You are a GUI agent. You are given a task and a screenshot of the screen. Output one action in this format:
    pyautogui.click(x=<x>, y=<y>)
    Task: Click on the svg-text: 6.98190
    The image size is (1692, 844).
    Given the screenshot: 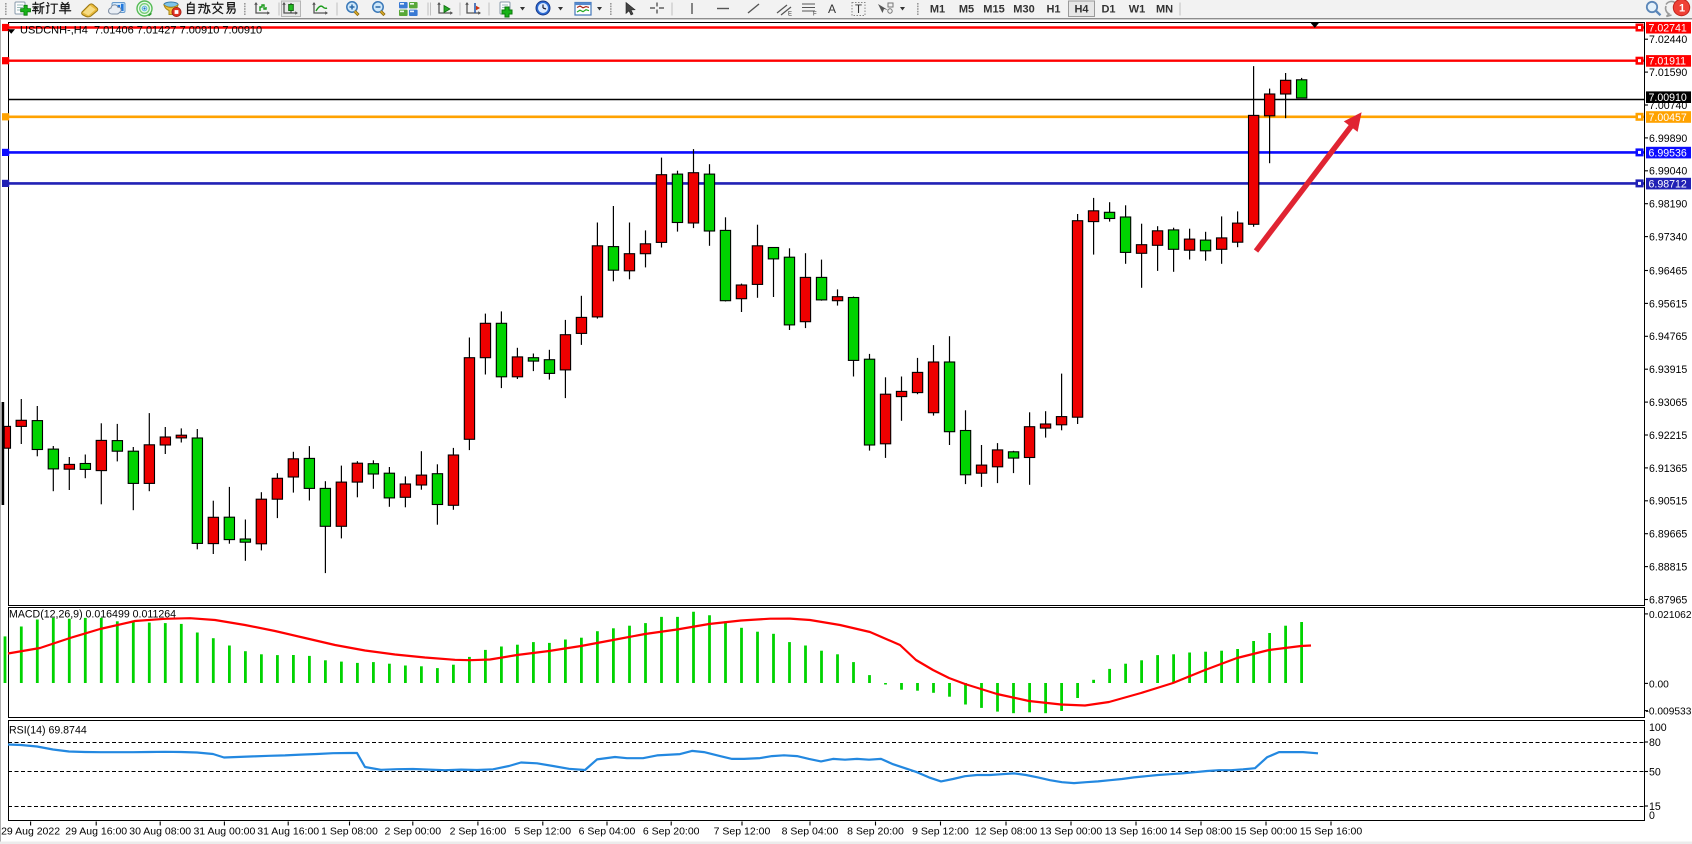 What is the action you would take?
    pyautogui.click(x=1668, y=205)
    